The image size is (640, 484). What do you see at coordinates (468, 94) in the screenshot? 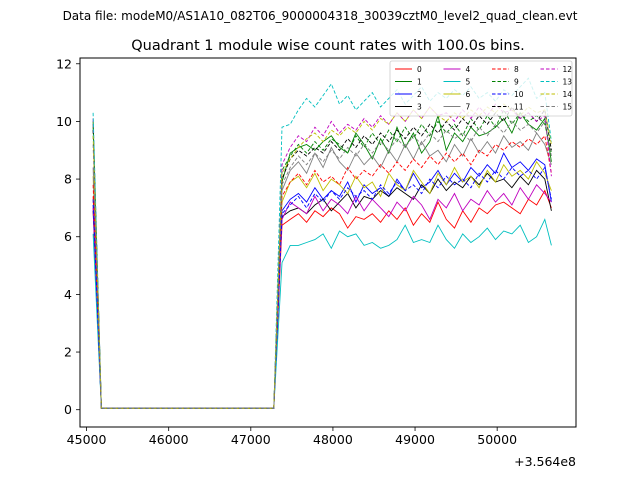
I see `legend-label: 6` at bounding box center [468, 94].